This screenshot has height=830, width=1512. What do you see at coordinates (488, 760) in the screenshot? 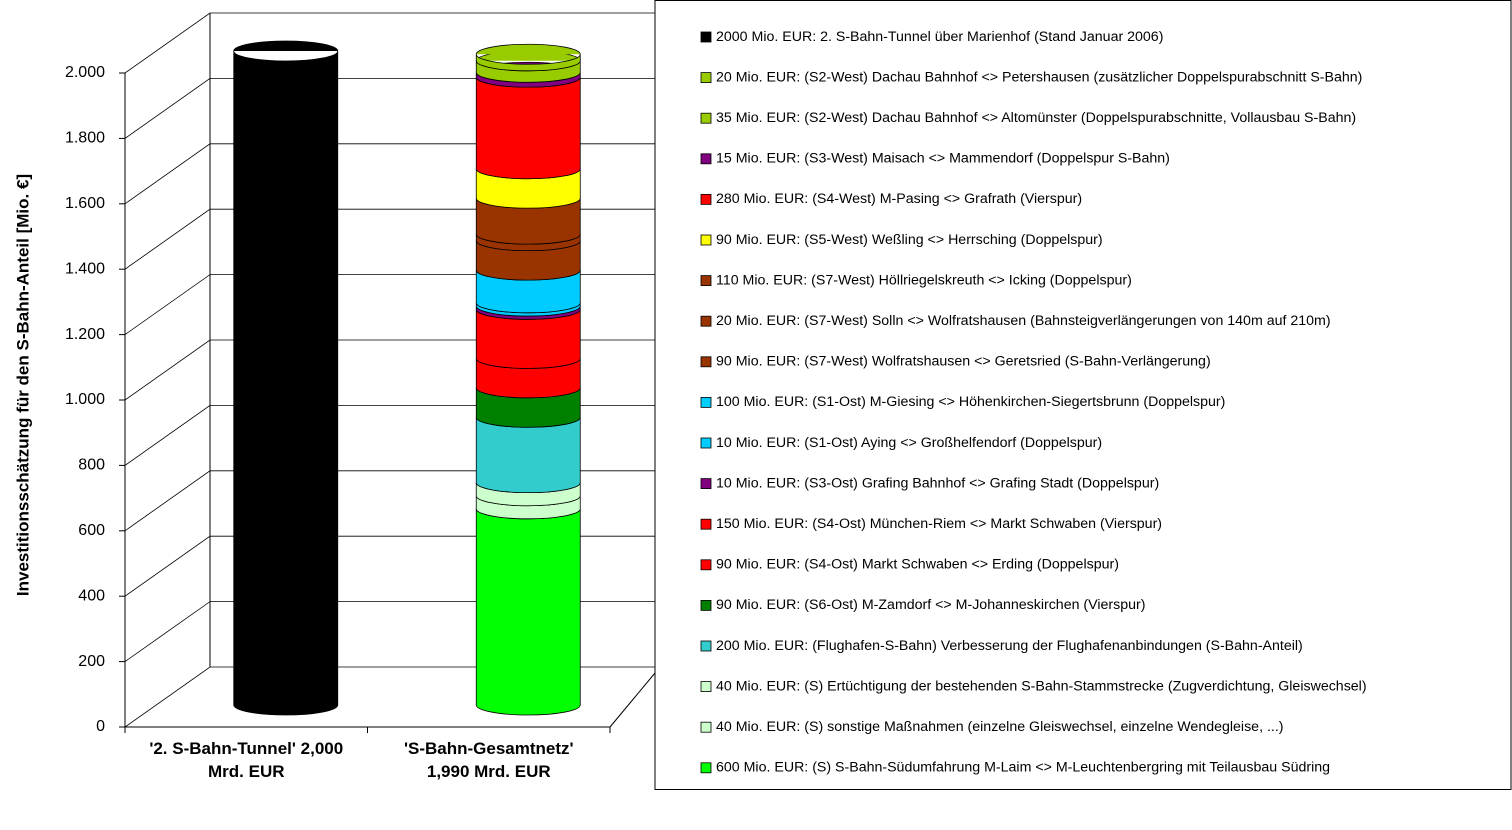
I see `x-tick-label: 'S-Bahn-Gesamtnetz' 1,990 Mrd. EUR` at bounding box center [488, 760].